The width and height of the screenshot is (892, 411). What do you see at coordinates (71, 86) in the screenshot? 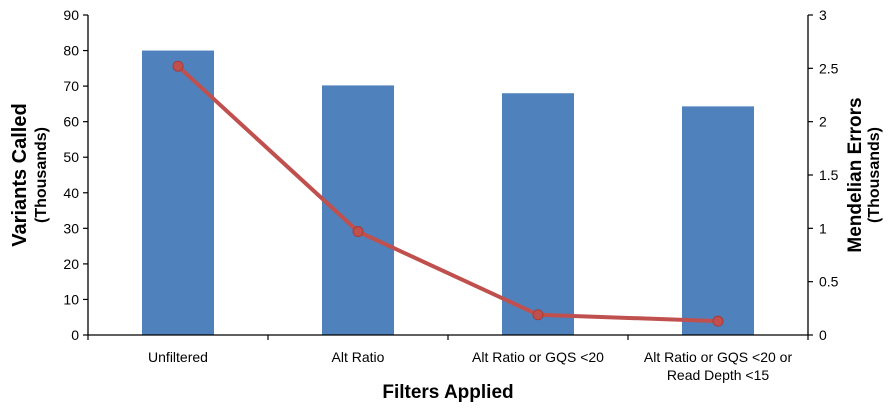
I see `left-tick-label: 70` at bounding box center [71, 86].